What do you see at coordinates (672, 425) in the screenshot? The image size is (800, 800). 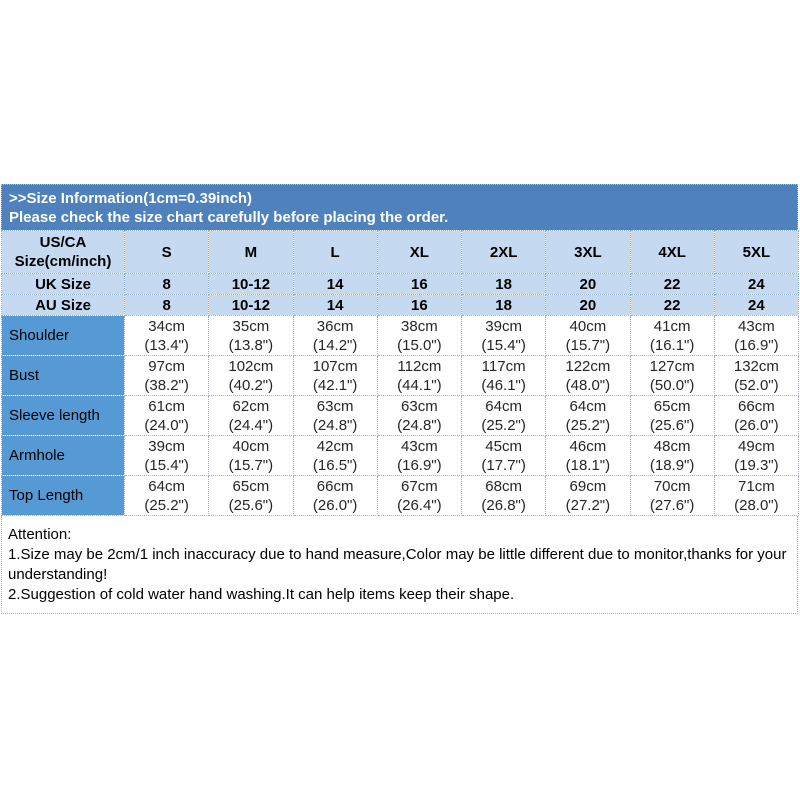 I see `inch-value: (25.6")` at bounding box center [672, 425].